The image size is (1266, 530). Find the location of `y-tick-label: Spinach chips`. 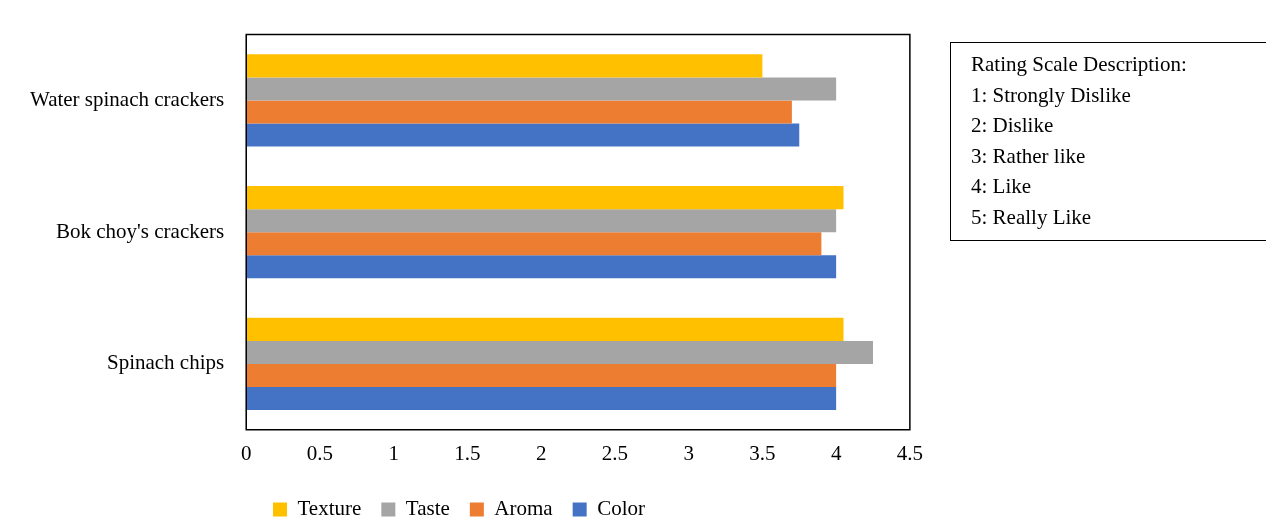

y-tick-label: Spinach chips is located at coordinates (165, 362).